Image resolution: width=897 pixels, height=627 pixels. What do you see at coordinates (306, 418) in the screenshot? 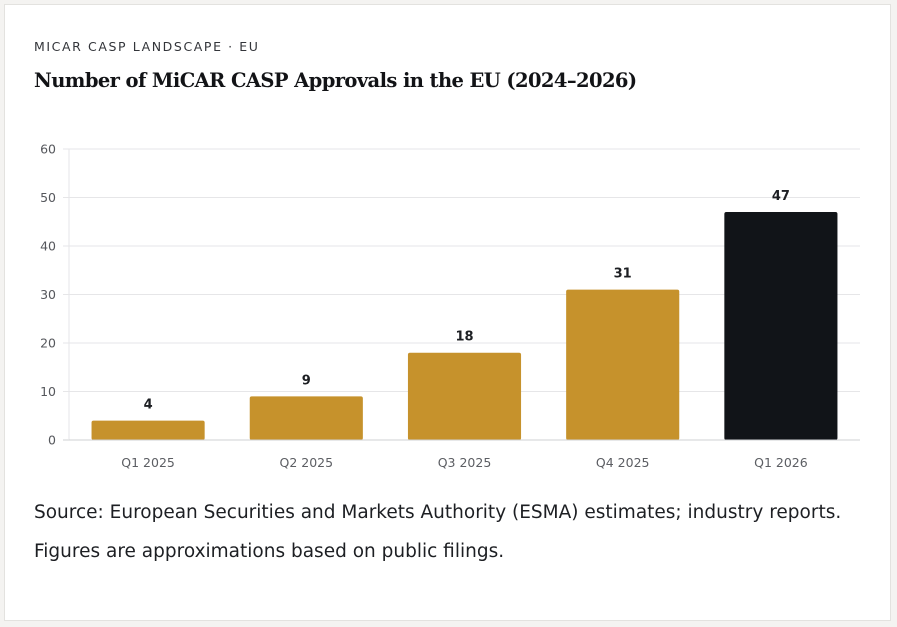
I see `bar-q2-2025` at bounding box center [306, 418].